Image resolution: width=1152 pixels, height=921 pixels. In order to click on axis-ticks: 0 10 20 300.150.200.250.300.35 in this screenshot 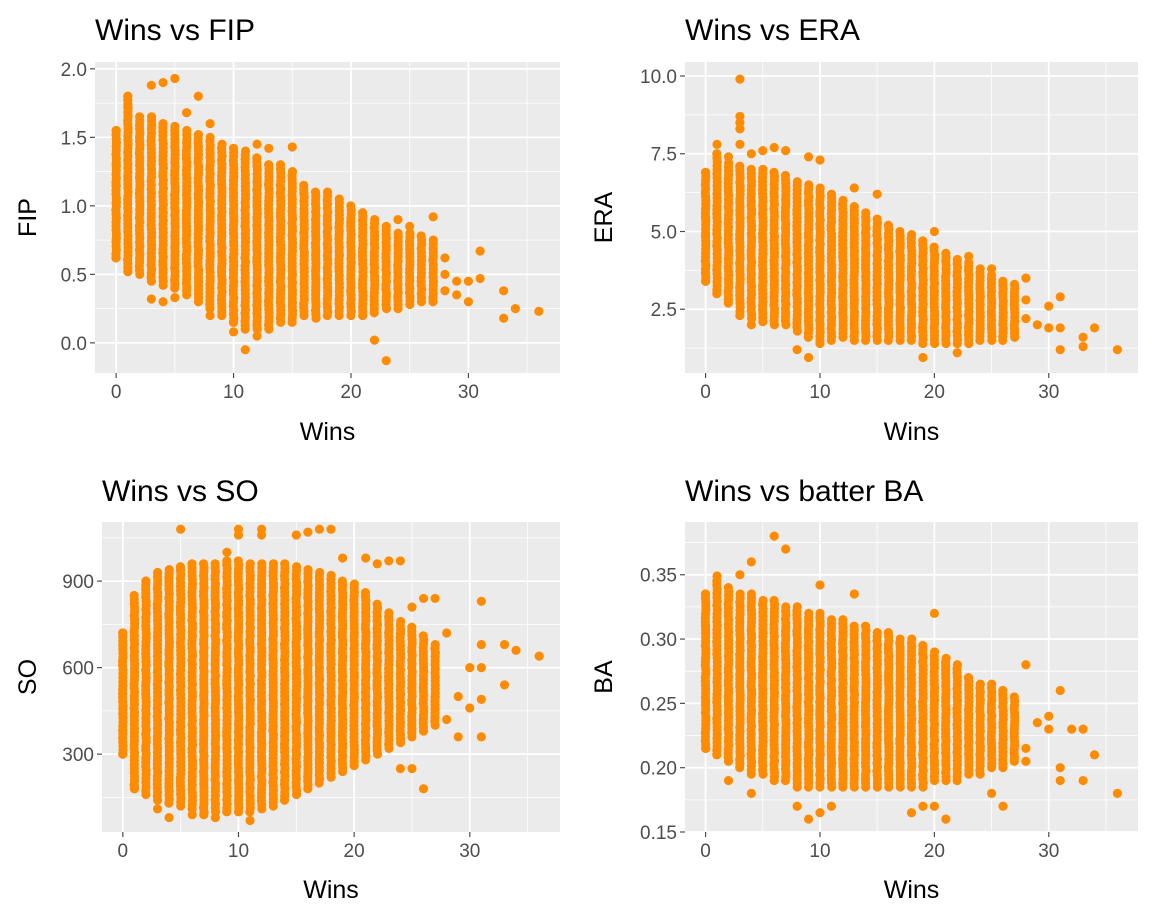, I will do `click(849, 714)`.